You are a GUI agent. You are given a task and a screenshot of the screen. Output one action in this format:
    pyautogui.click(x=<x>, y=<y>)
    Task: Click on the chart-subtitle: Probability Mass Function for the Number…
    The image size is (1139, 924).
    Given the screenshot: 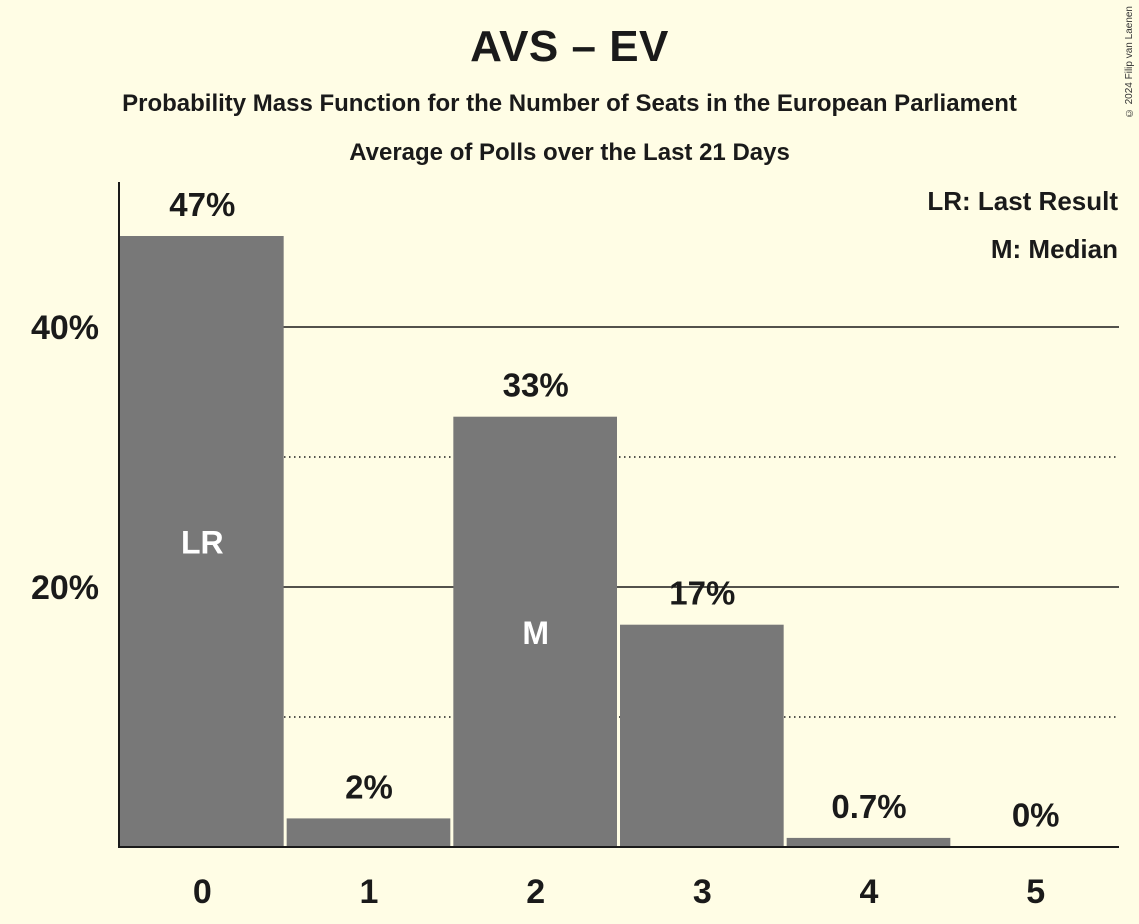 What is the action you would take?
    pyautogui.click(x=569, y=103)
    